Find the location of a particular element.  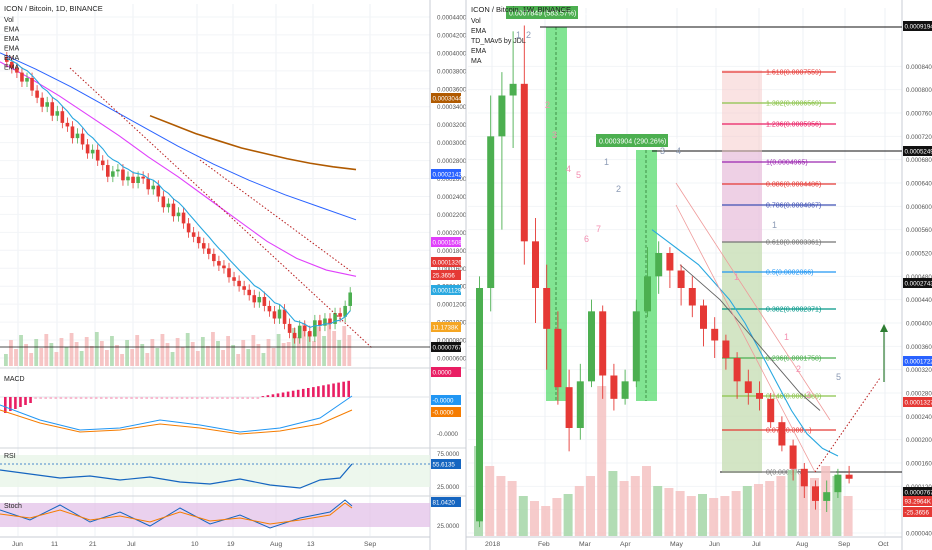

left-legend-item: EMA is located at coordinates (12, 39).